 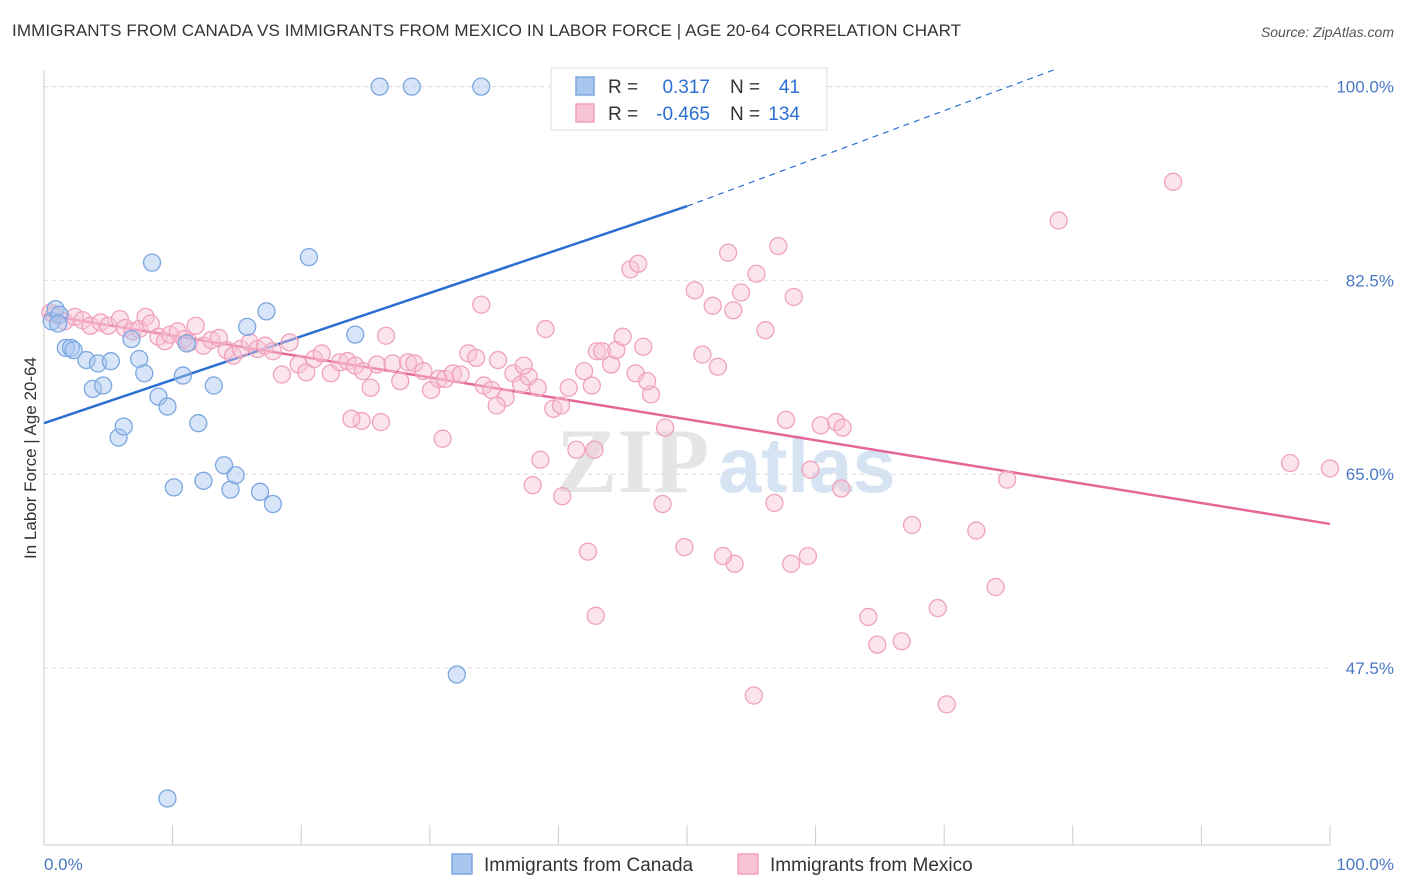 I want to click on legend-swatch-mexico, so click(x=585, y=113).